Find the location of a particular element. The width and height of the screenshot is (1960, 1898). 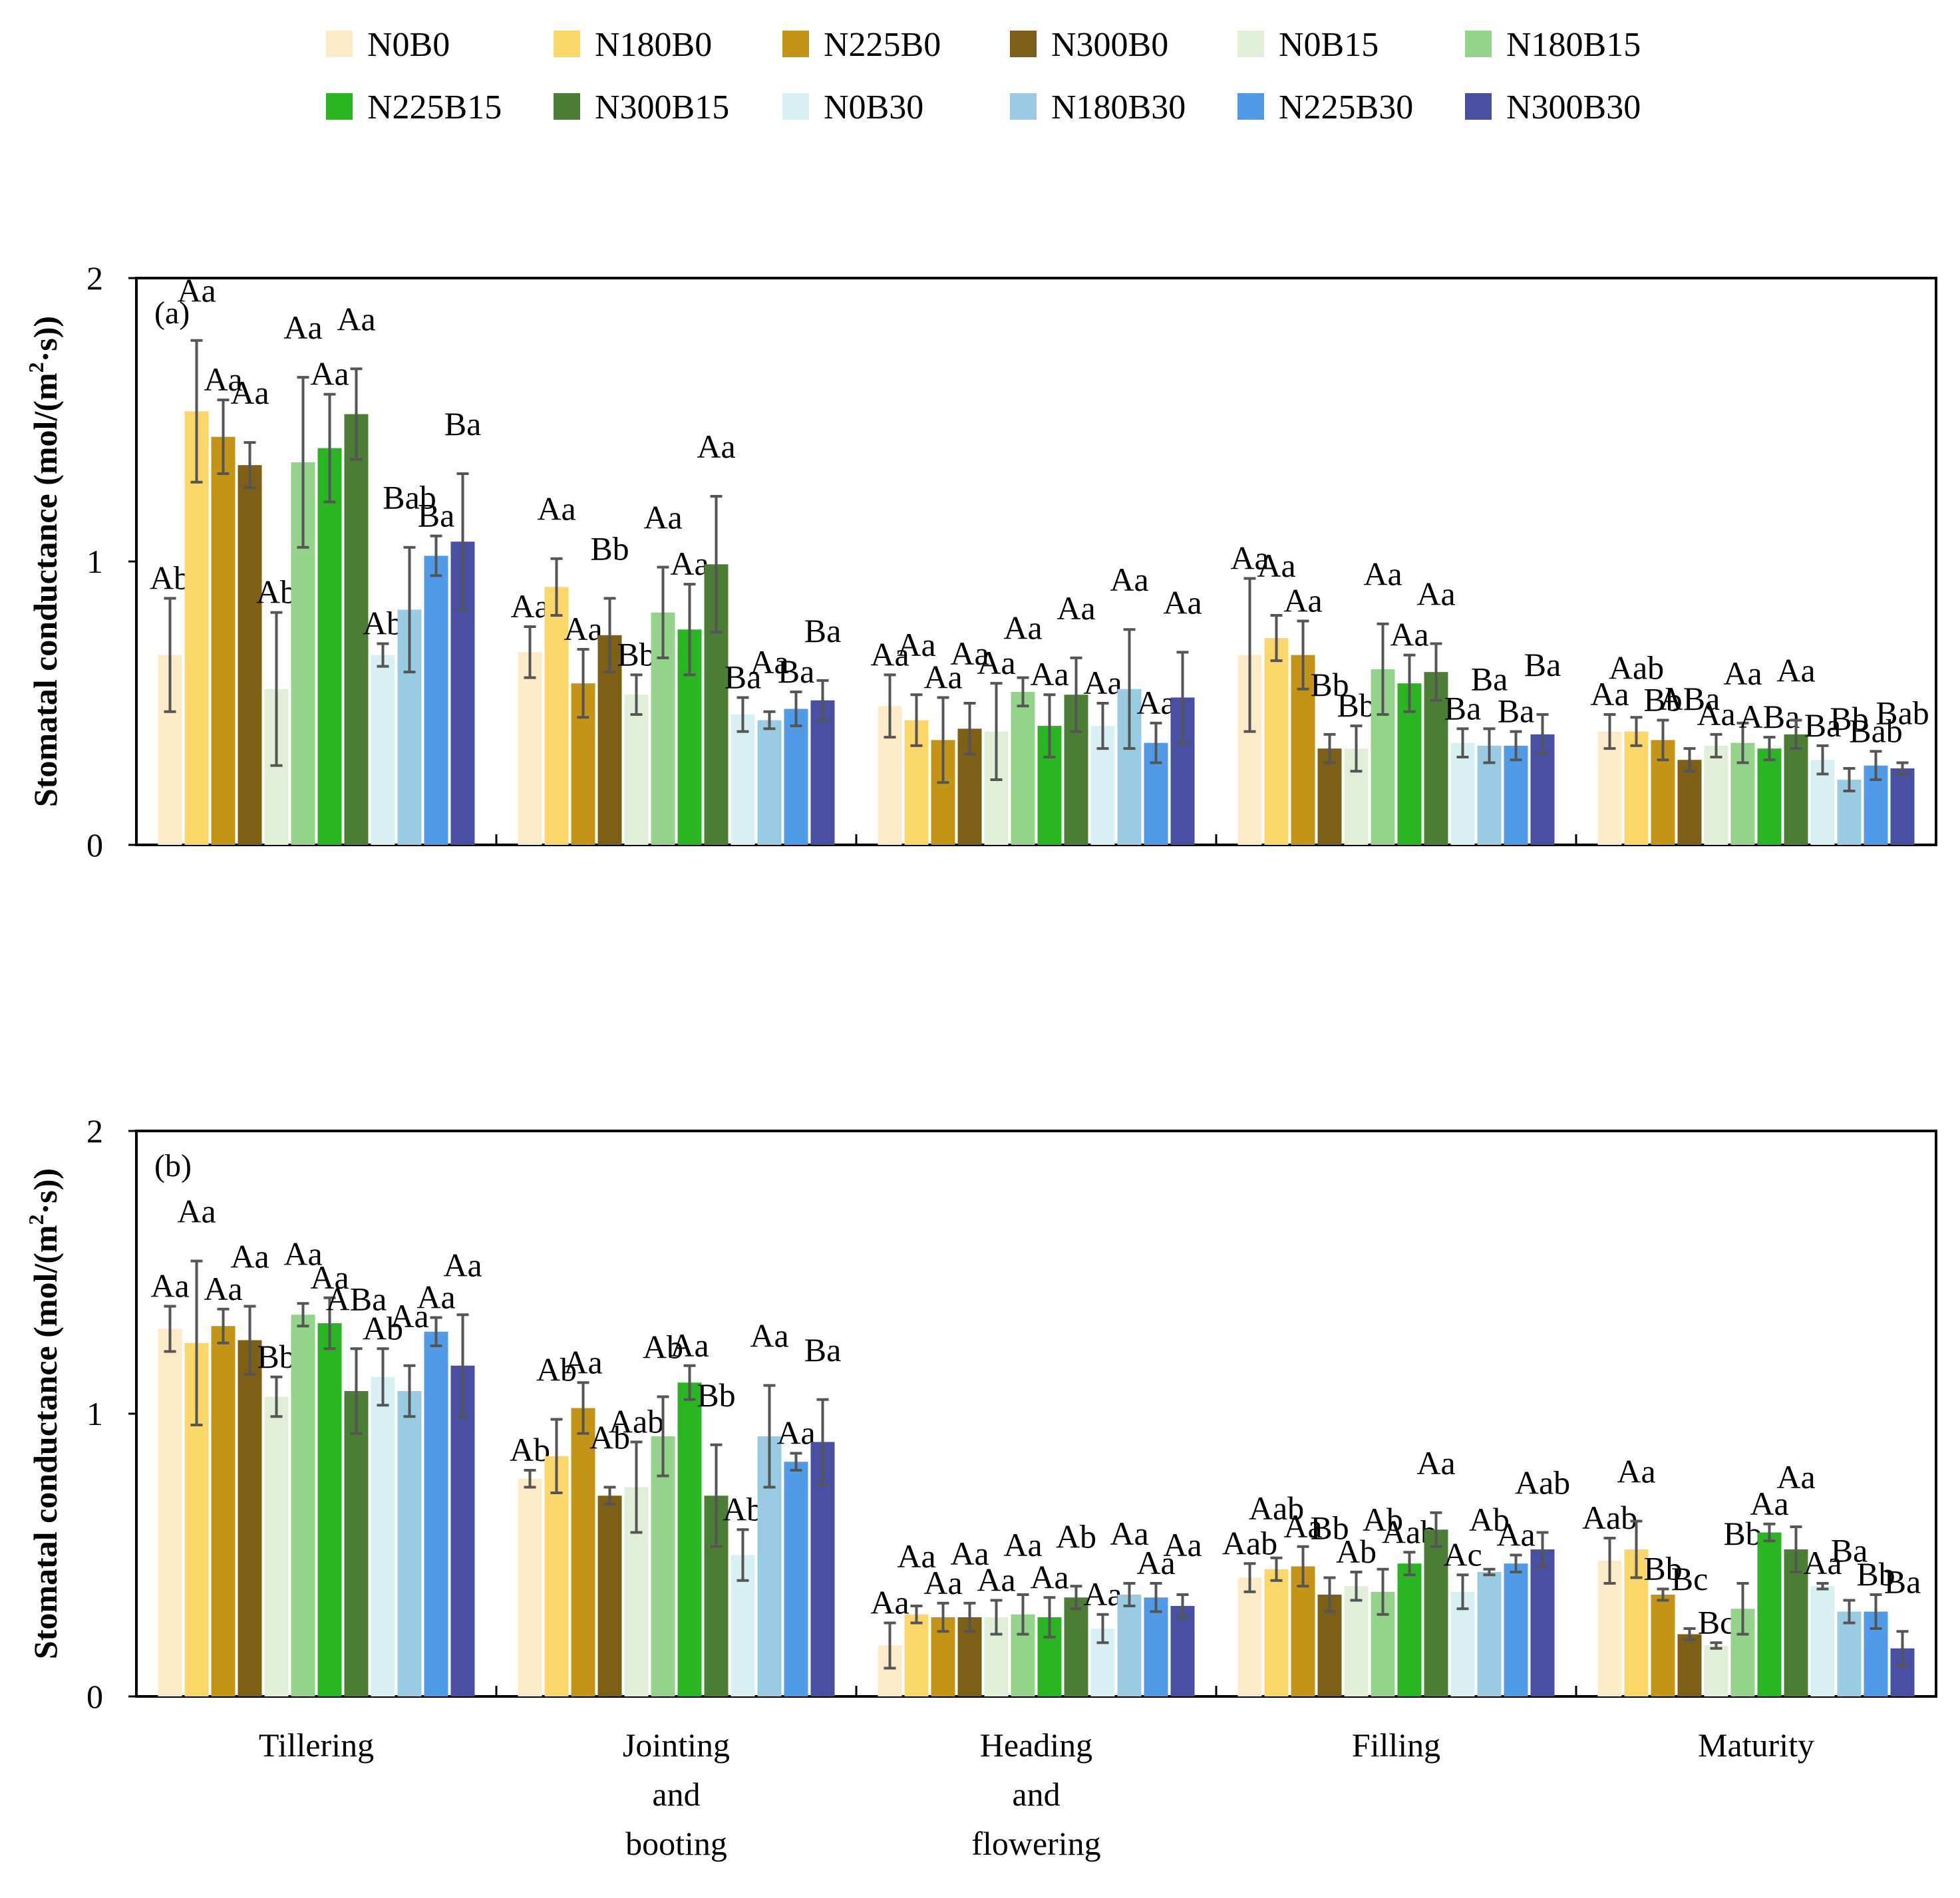

bar-n0b15 is located at coordinates (276, 1546).